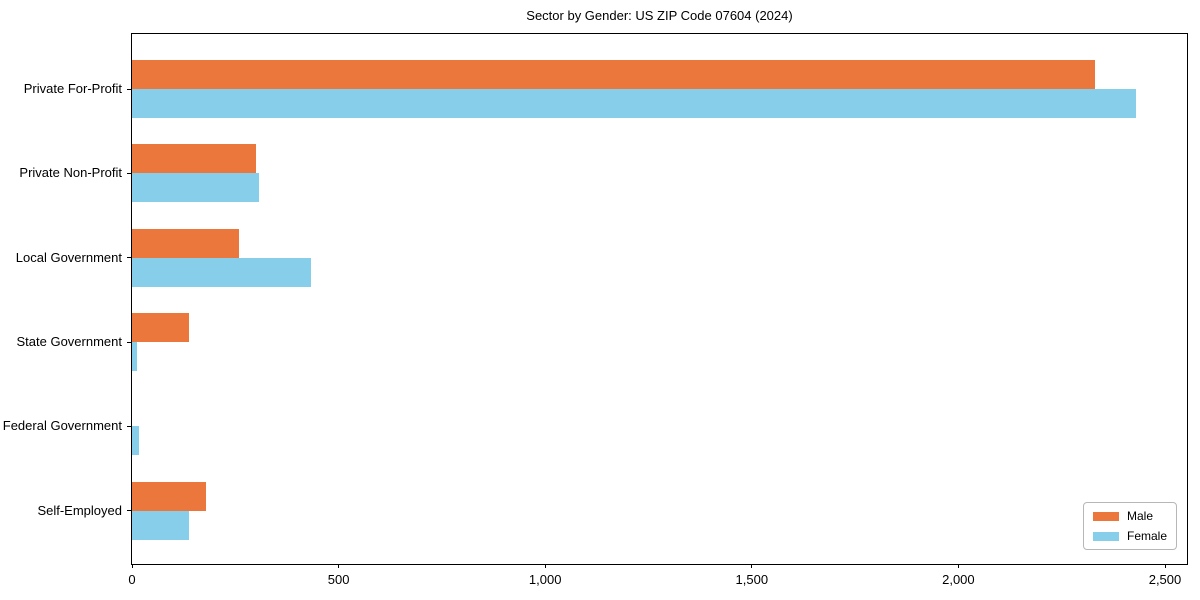 The width and height of the screenshot is (1200, 600). Describe the element at coordinates (68, 257) in the screenshot. I see `ytick-label-local-government: Local Government` at that location.